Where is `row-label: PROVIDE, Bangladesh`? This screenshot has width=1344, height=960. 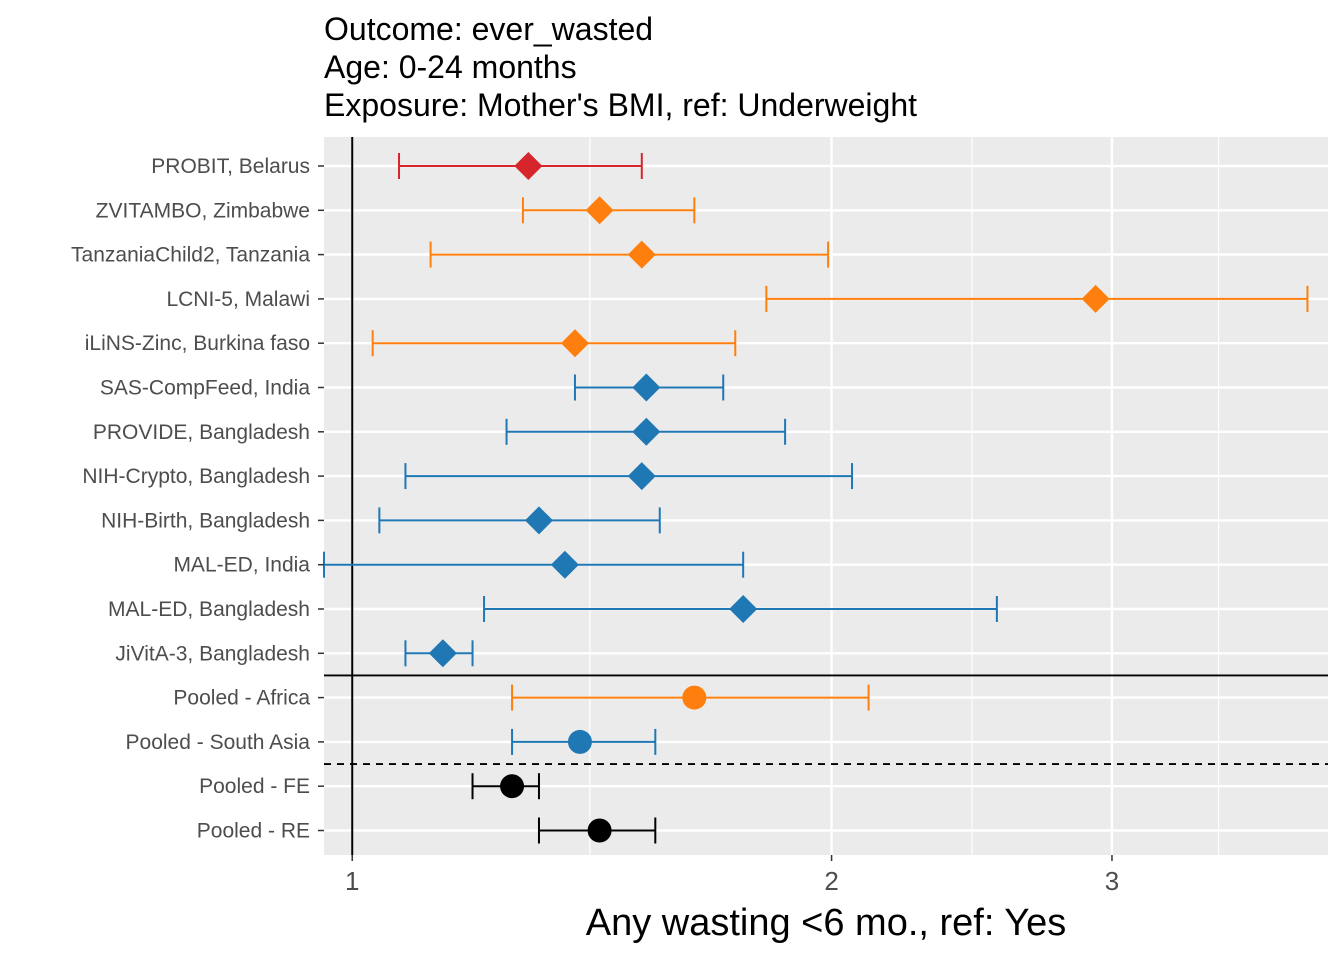 row-label: PROVIDE, Bangladesh is located at coordinates (201, 432).